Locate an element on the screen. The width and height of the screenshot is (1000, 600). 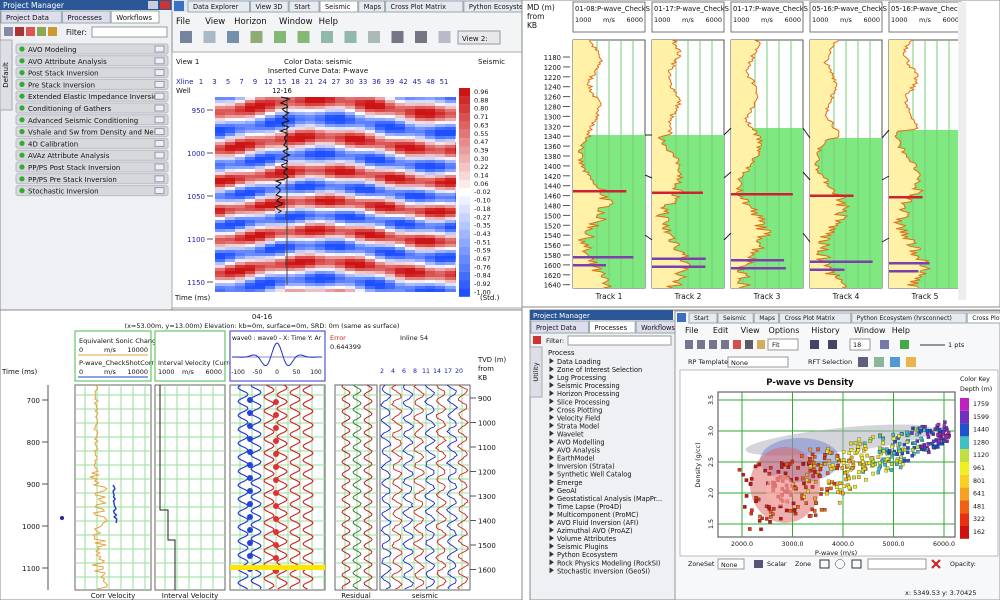
view-select is located at coordinates (479, 37).